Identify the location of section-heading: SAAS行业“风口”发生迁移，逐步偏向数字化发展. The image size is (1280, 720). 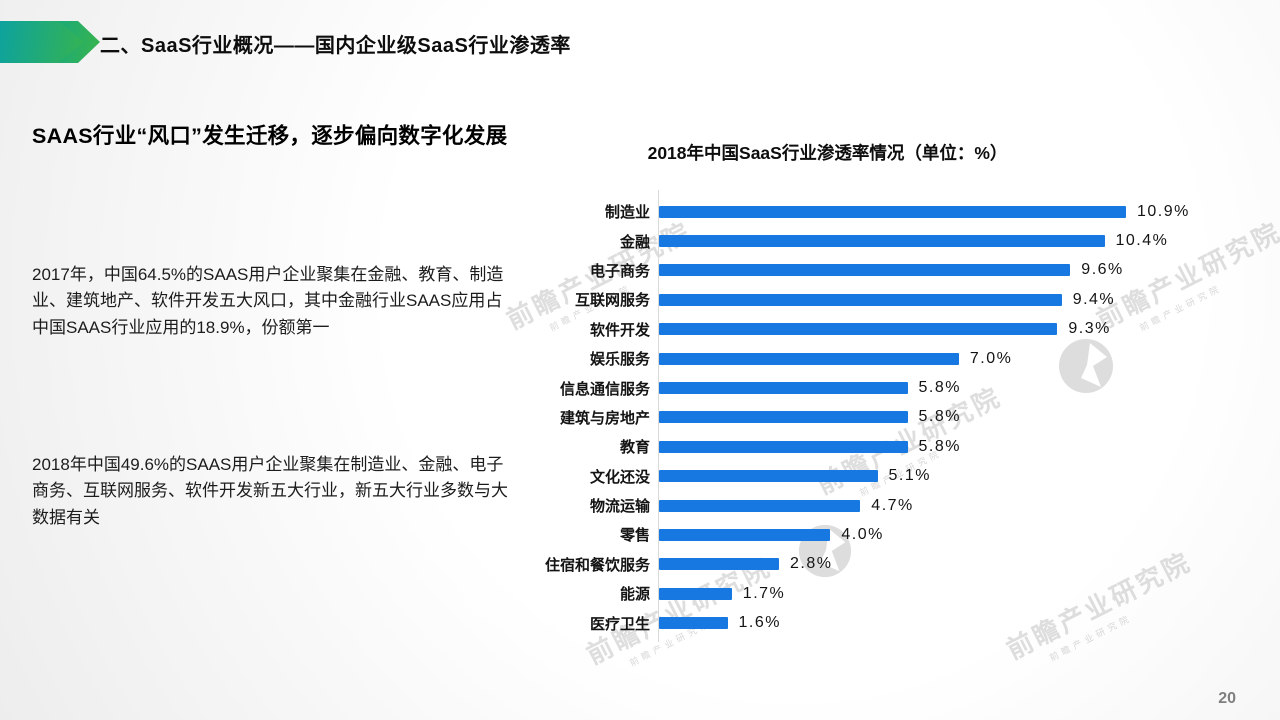
(270, 136).